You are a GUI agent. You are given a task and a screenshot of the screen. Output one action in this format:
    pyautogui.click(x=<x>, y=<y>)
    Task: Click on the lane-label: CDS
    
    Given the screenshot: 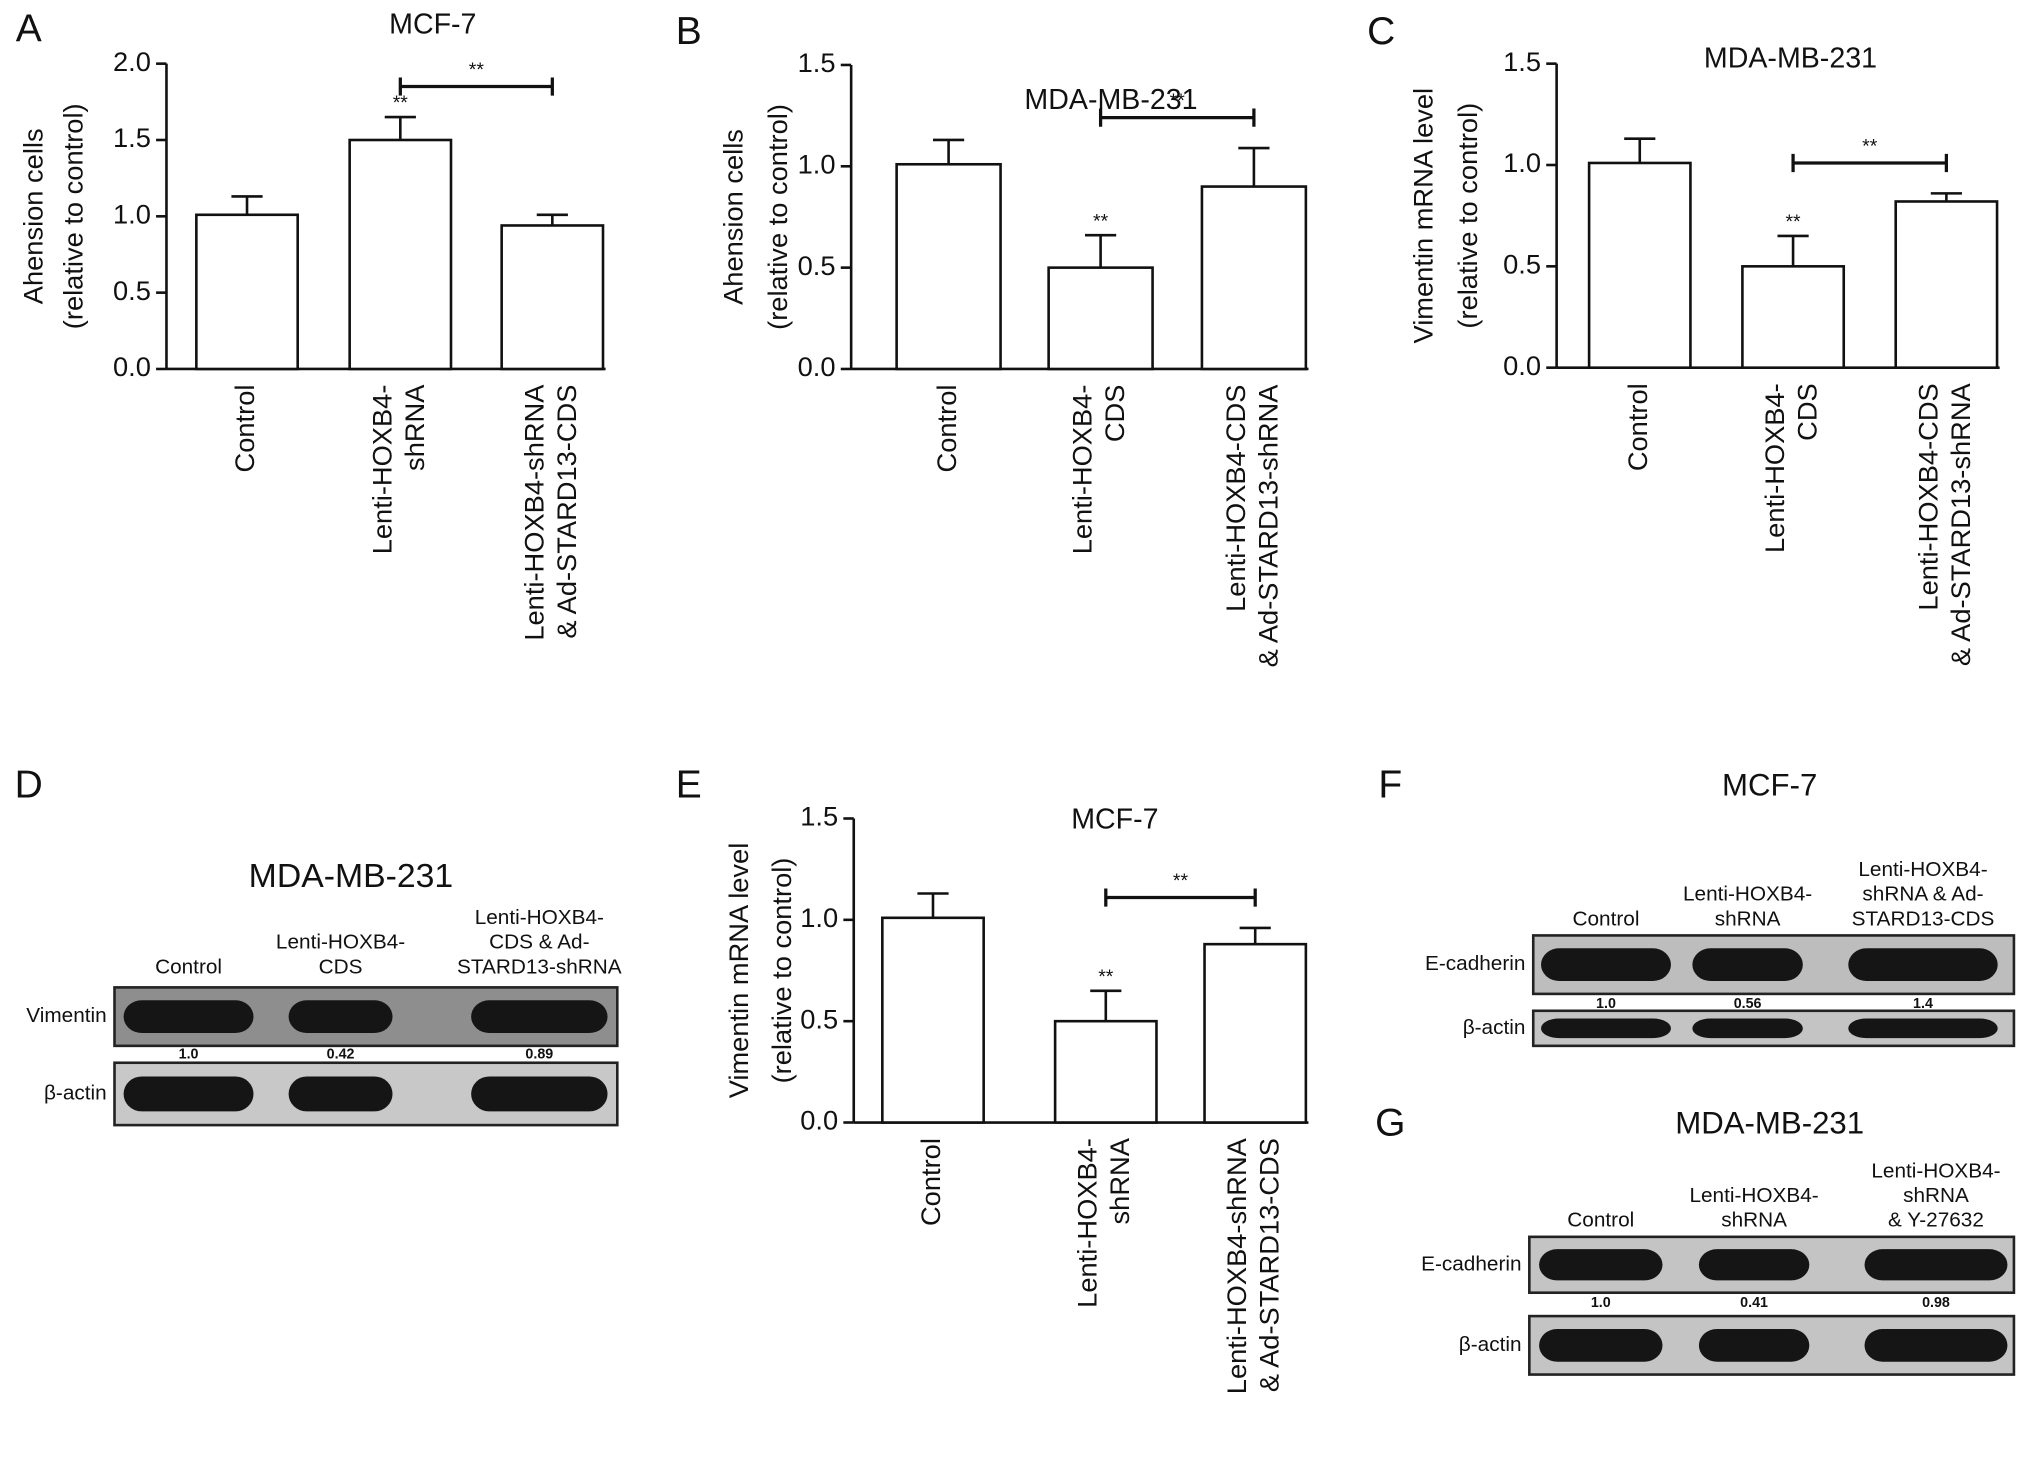 What is the action you would take?
    pyautogui.click(x=341, y=966)
    